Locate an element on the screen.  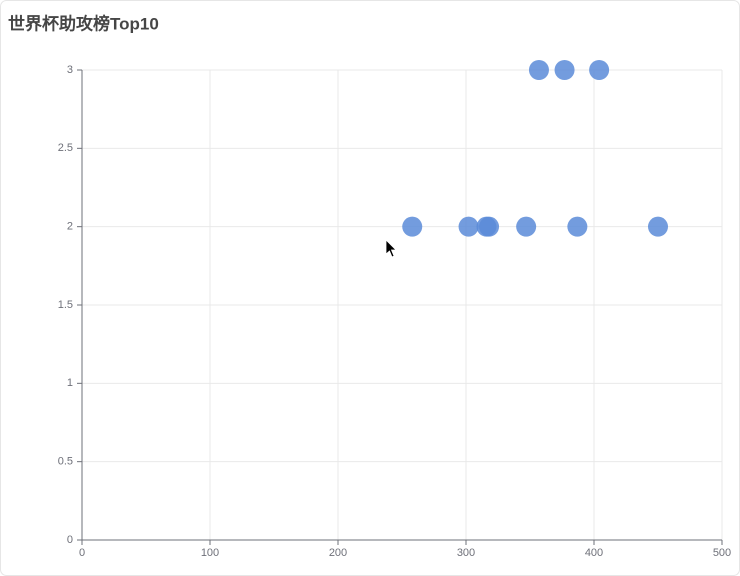
x-tick-label: 0 is located at coordinates (82, 553).